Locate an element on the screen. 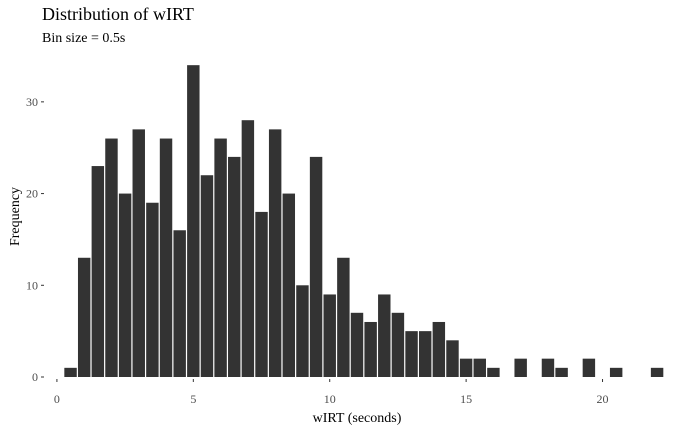  y-axis-label: Frequency is located at coordinates (15, 216).